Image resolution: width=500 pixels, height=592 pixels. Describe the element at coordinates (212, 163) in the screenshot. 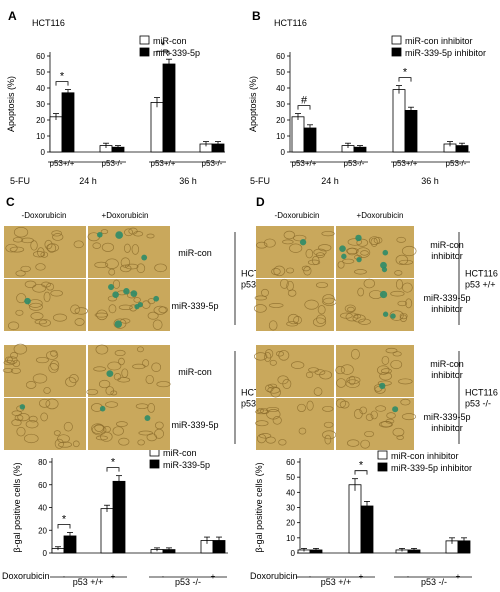

I see `chart-a-x-tick-label: p53-/-` at that location.